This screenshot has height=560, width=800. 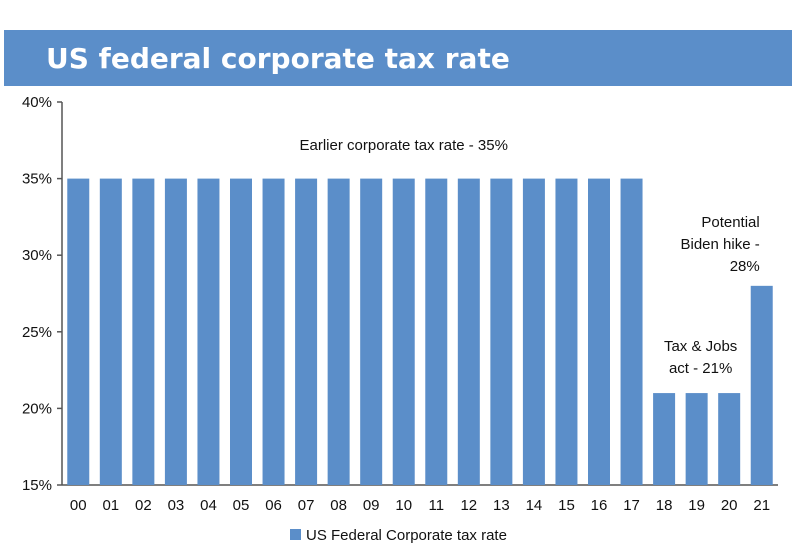 What do you see at coordinates (143, 505) in the screenshot?
I see `x-tick-label: 02` at bounding box center [143, 505].